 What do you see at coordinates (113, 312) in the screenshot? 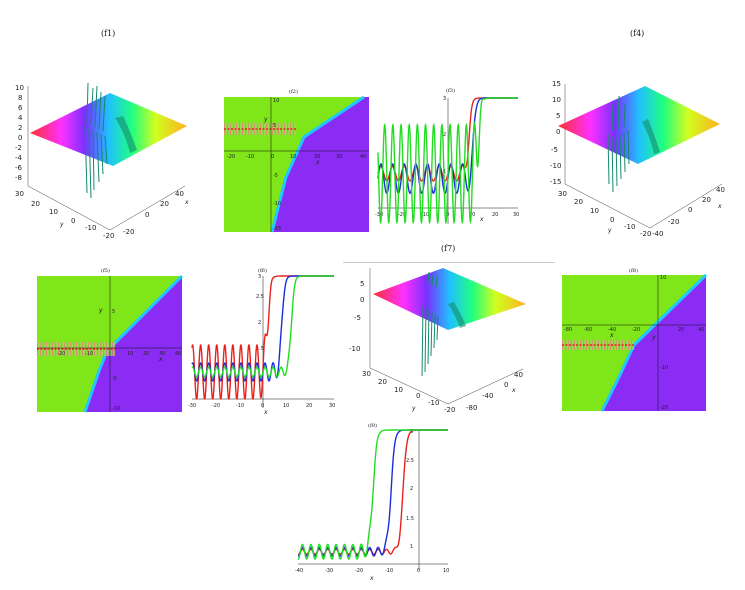
I see `f5-y-tick: 5` at bounding box center [113, 312].